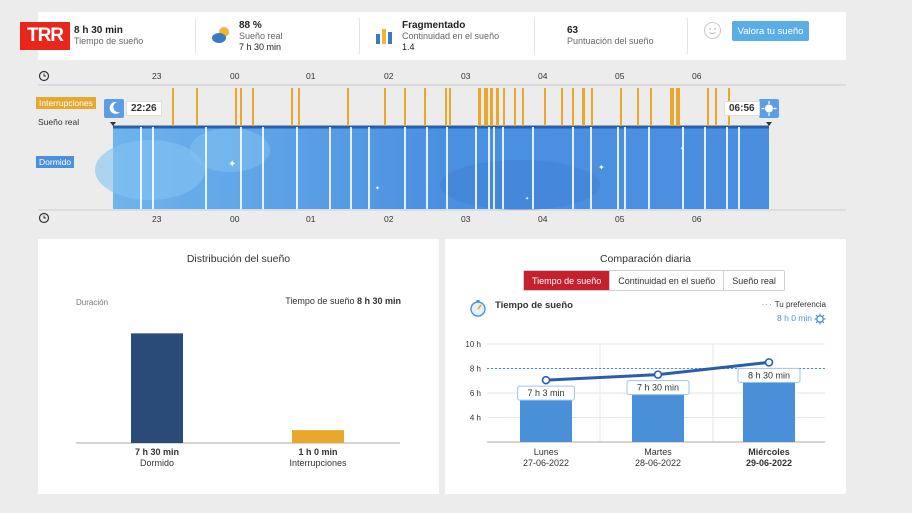 The height and width of the screenshot is (513, 912). Describe the element at coordinates (157, 388) in the screenshot. I see `bar-dormido` at that location.